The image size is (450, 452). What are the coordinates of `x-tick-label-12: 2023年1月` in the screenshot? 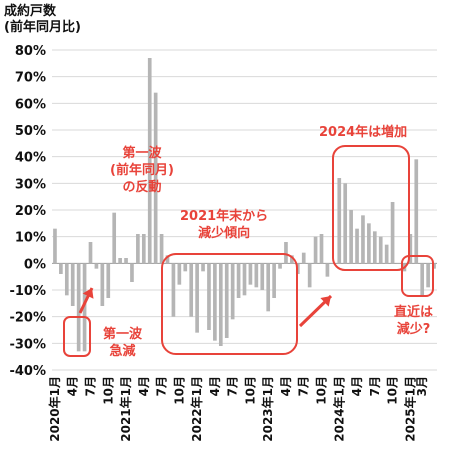 It's located at (267, 409).